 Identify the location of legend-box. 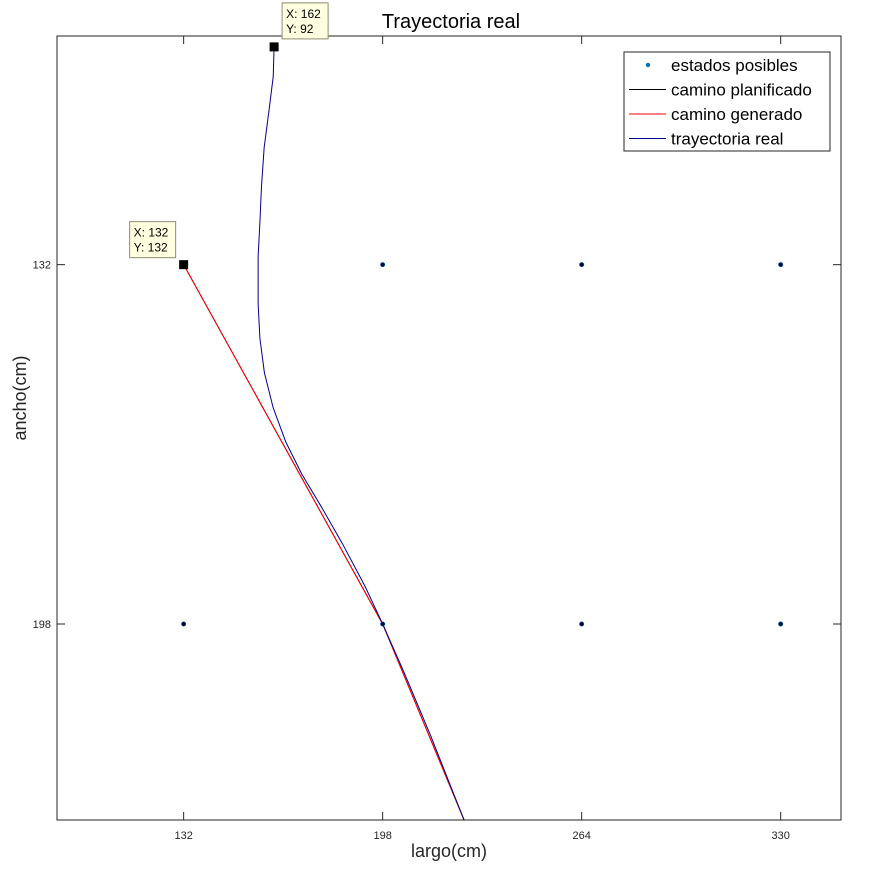
(727, 101).